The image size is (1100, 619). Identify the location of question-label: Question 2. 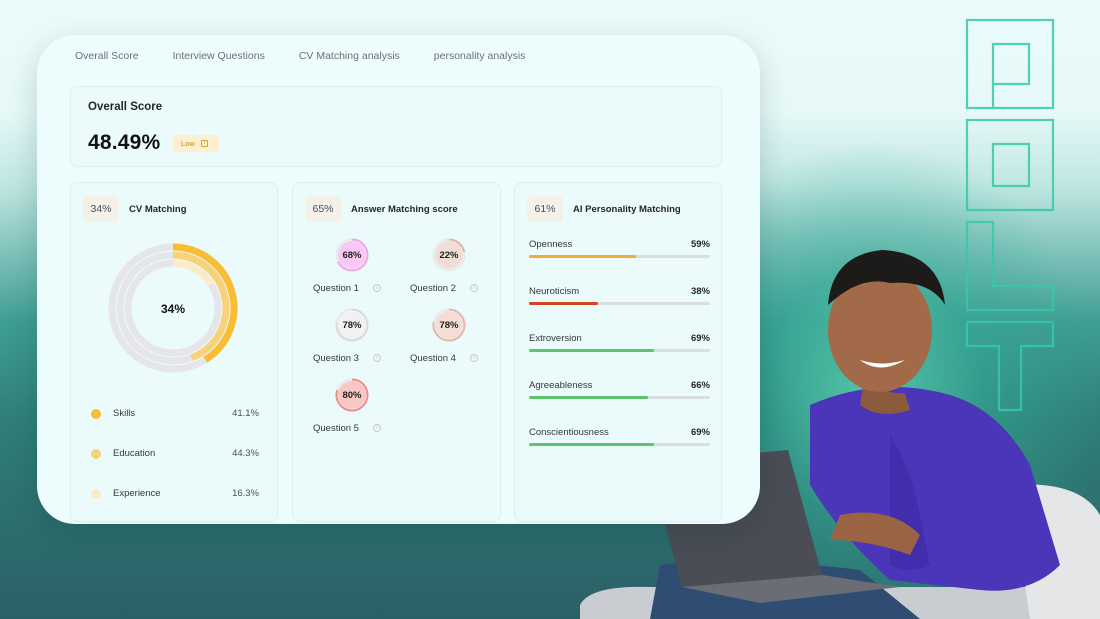
(433, 288).